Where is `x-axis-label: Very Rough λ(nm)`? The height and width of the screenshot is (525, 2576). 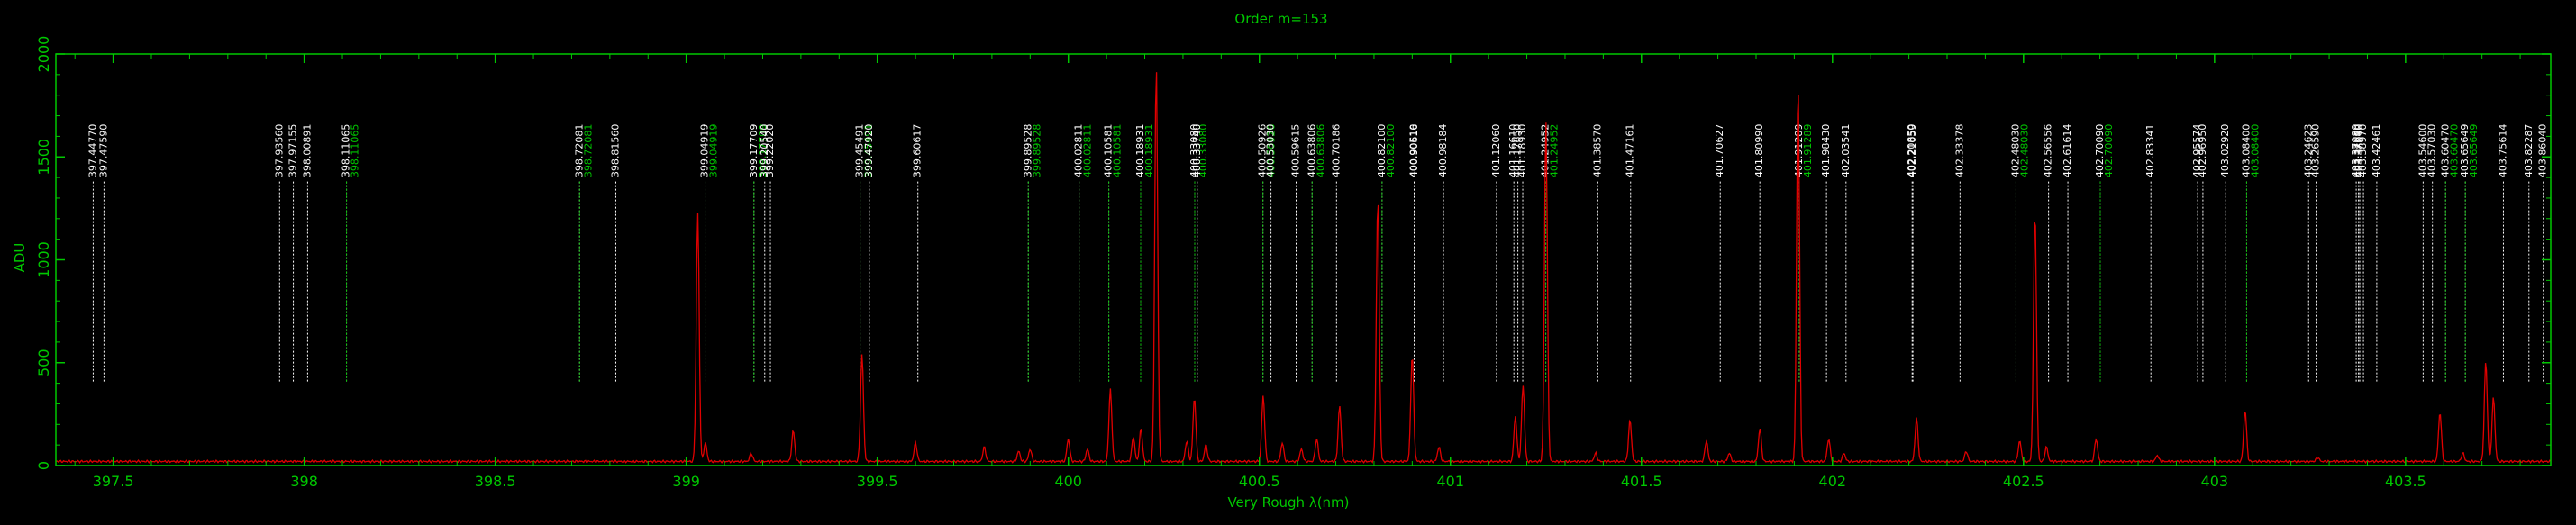
x-axis-label: Very Rough λ(nm) is located at coordinates (1288, 502).